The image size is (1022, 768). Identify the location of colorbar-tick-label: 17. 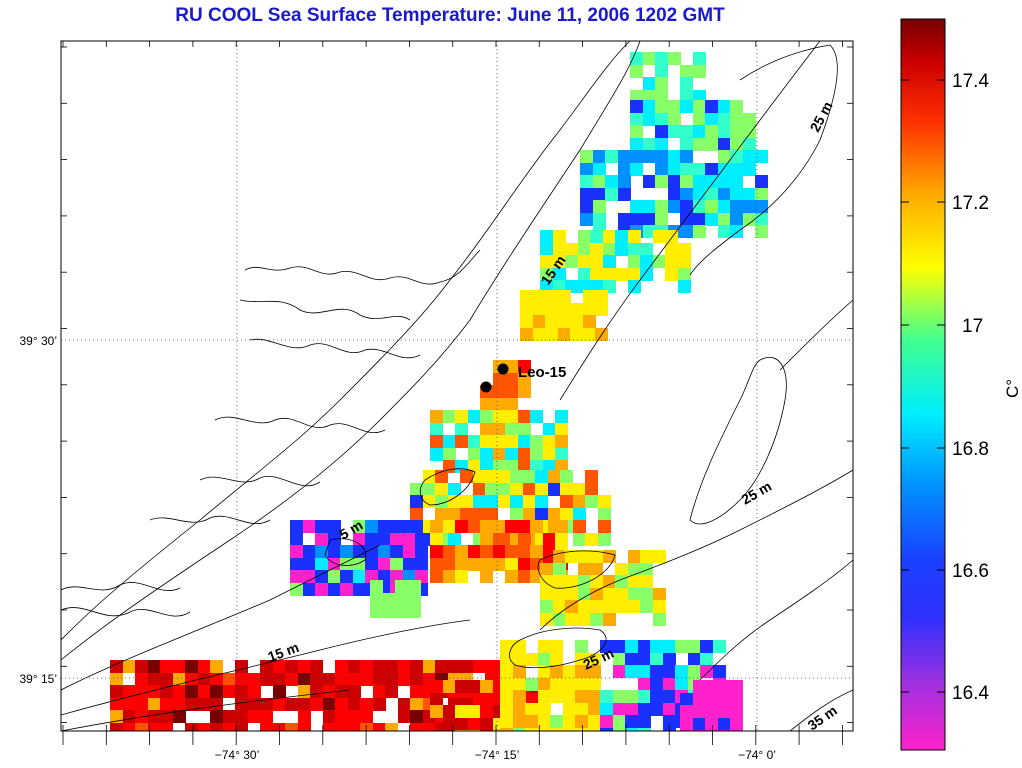
(972, 326).